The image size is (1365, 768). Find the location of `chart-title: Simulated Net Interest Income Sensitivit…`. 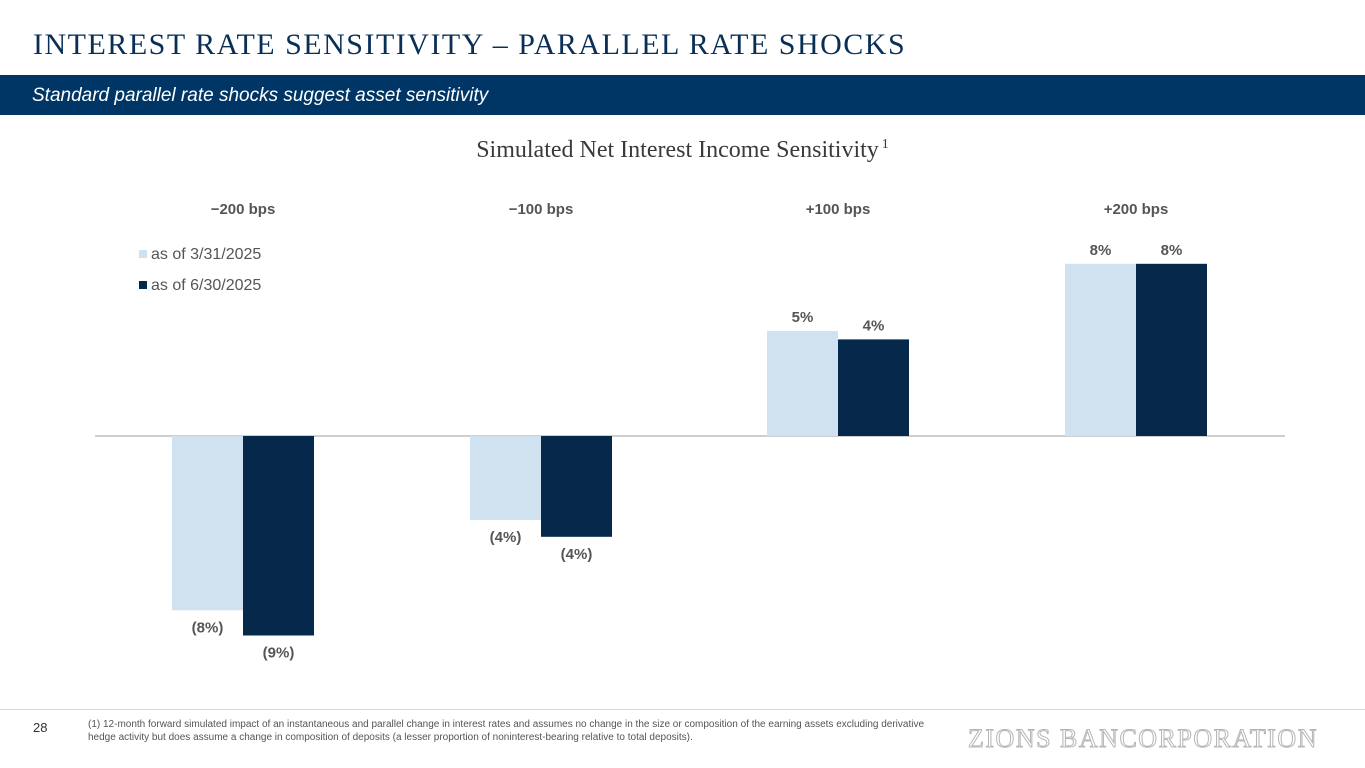

chart-title: Simulated Net Interest Income Sensitivit… is located at coordinates (682, 150).